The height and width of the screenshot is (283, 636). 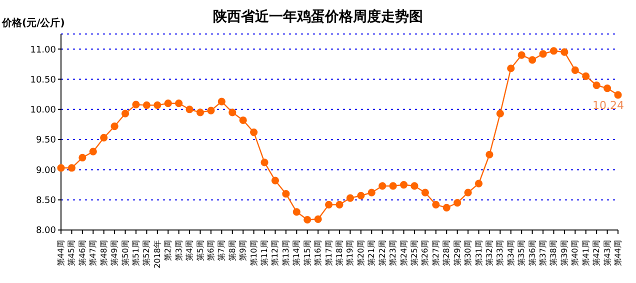 What do you see at coordinates (243, 251) in the screenshot?
I see `x-tick-label: 第9周` at bounding box center [243, 251].